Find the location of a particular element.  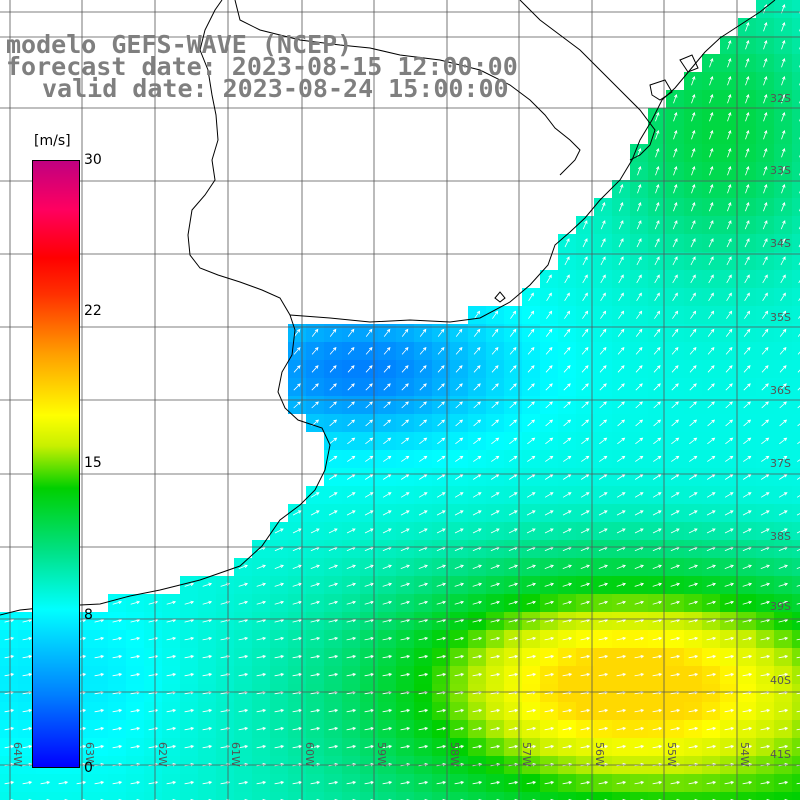

lon-label: 56W is located at coordinates (599, 754).